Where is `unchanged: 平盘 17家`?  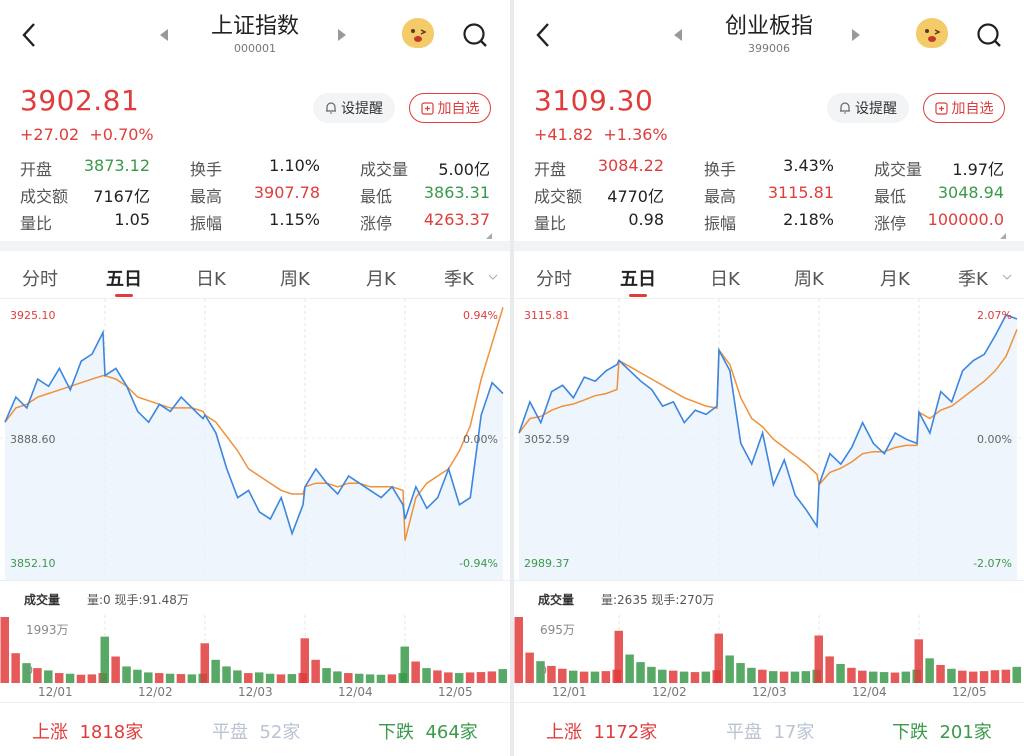 unchanged: 平盘 17家 is located at coordinates (770, 731).